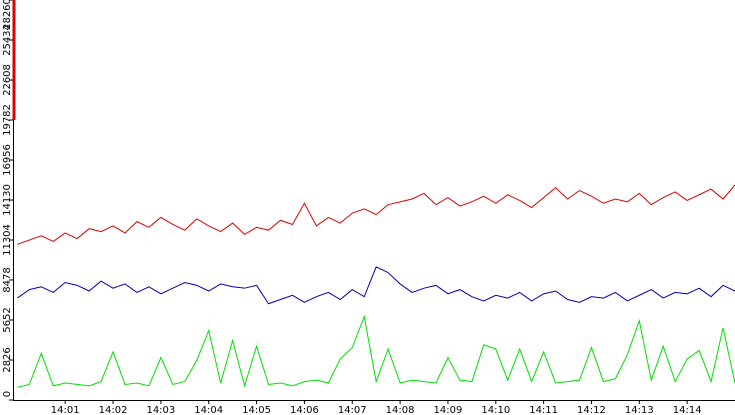  I want to click on y-tick-label: 2826, so click(7, 359).